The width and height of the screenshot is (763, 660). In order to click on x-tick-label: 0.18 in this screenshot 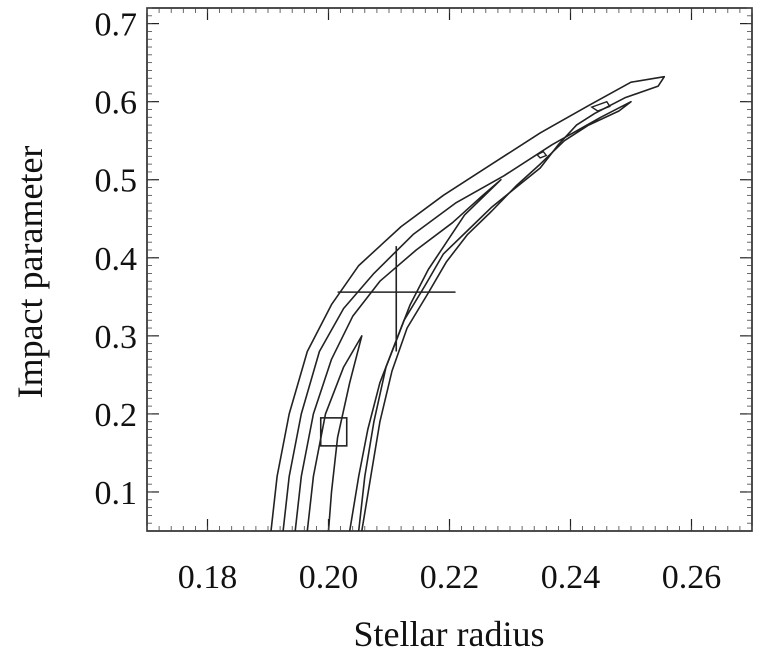, I will do `click(208, 577)`.